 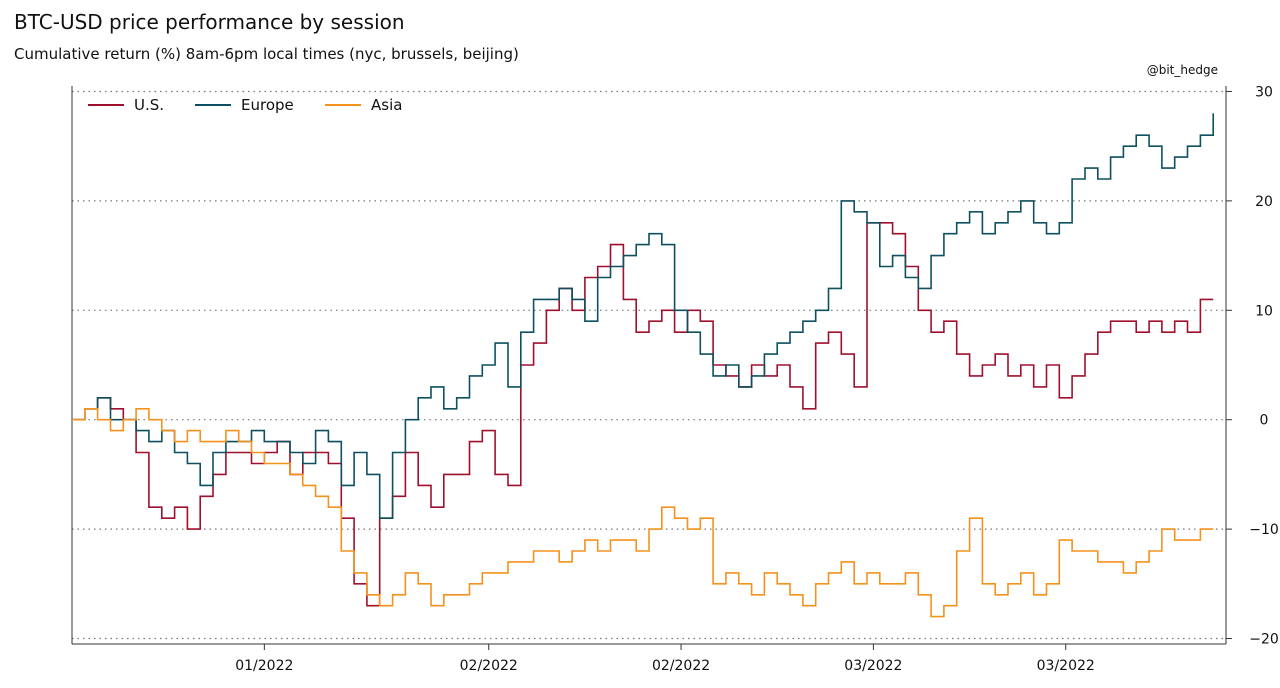 What do you see at coordinates (1264, 640) in the screenshot?
I see `y-tick-label: −20` at bounding box center [1264, 640].